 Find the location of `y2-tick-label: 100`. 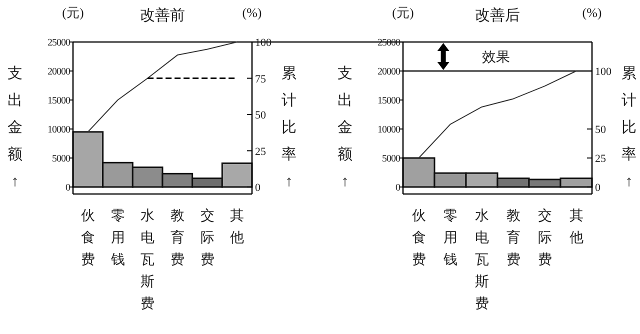

y2-tick-label: 100 is located at coordinates (603, 72).